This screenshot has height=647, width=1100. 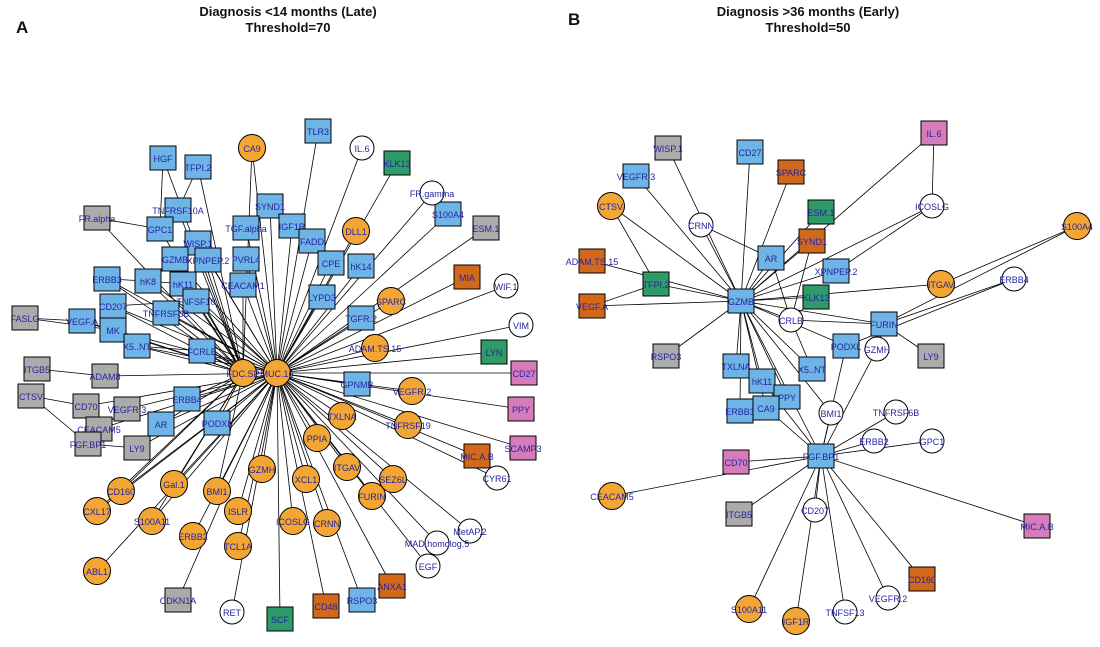 I want to click on node-label-XCL1: XCL1, so click(x=306, y=480).